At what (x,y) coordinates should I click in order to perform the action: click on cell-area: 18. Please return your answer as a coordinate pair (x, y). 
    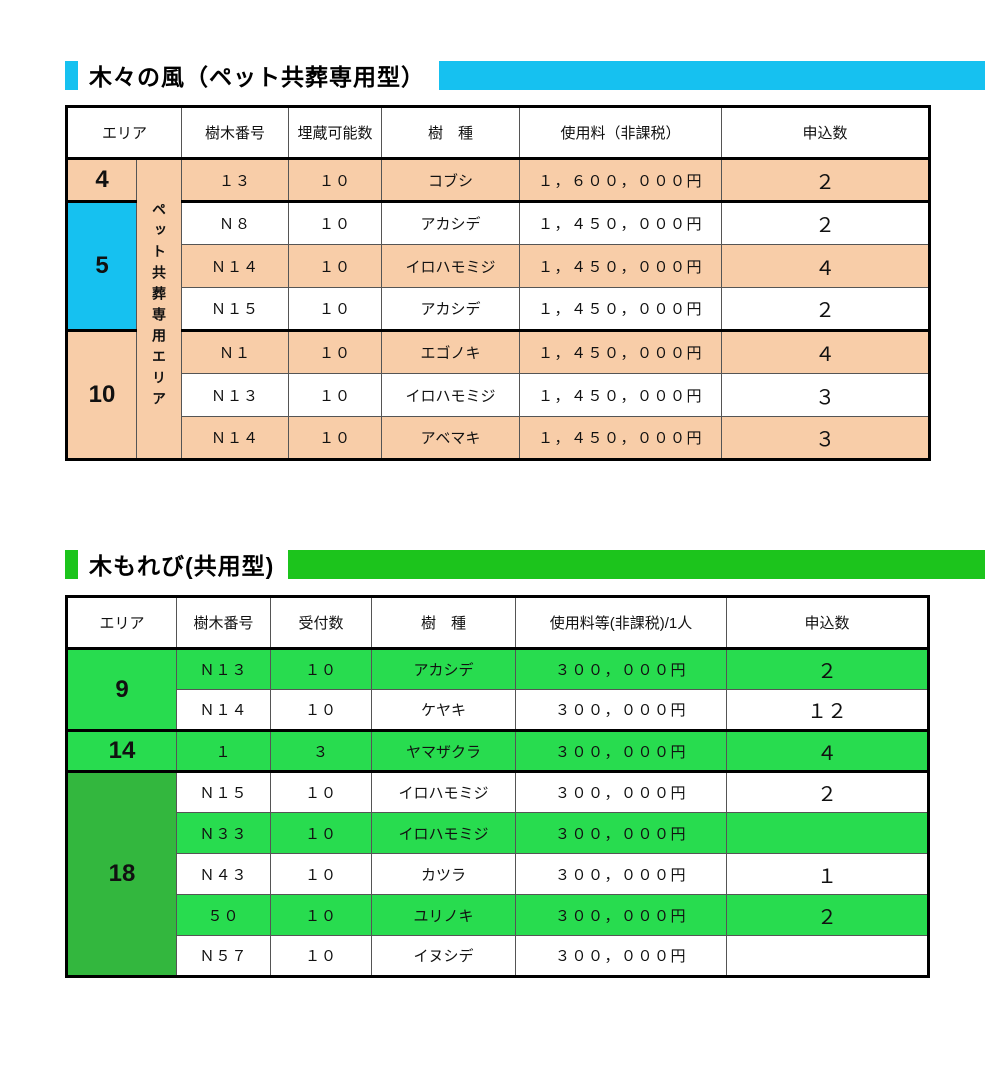
    Looking at the image, I should click on (121, 873).